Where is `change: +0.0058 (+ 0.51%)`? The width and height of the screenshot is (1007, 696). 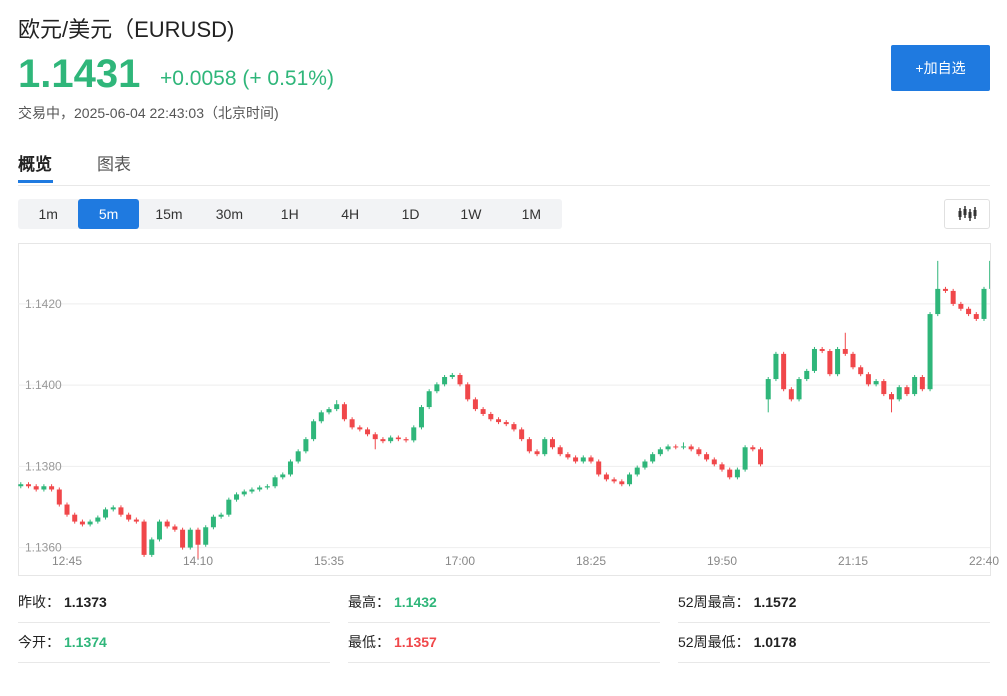
change: +0.0058 (+ 0.51%) is located at coordinates (247, 78).